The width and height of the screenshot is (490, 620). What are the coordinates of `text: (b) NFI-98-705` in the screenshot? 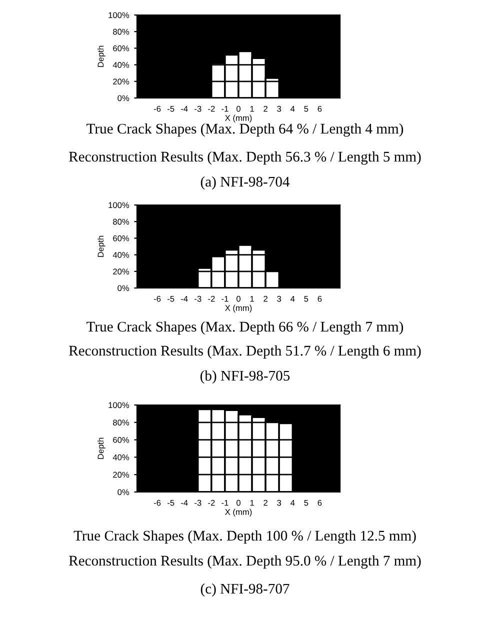 It's located at (245, 377).